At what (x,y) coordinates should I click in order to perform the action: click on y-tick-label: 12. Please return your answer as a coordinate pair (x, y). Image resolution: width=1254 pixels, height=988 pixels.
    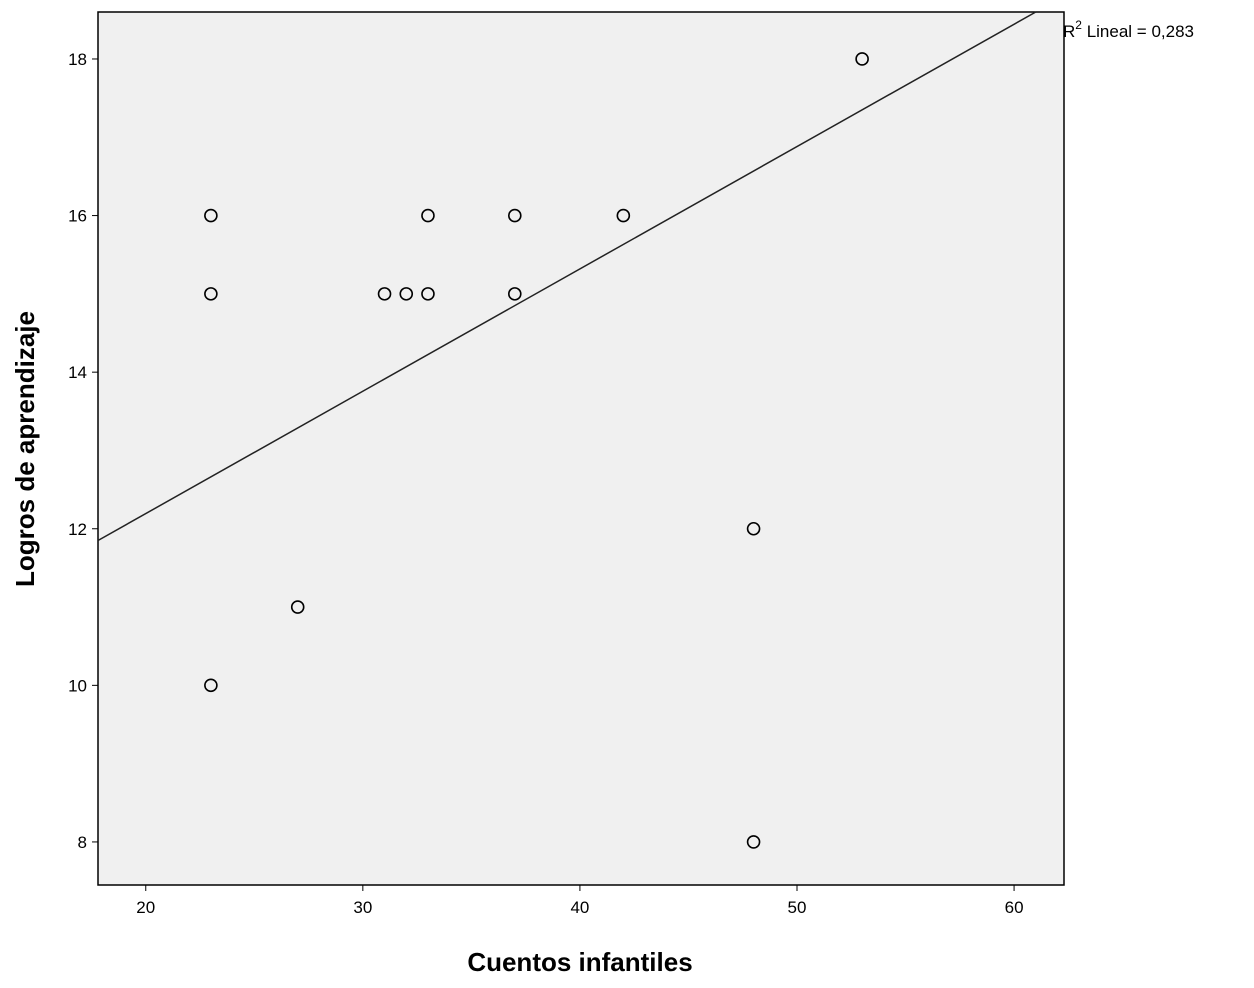
    Looking at the image, I should click on (77, 529).